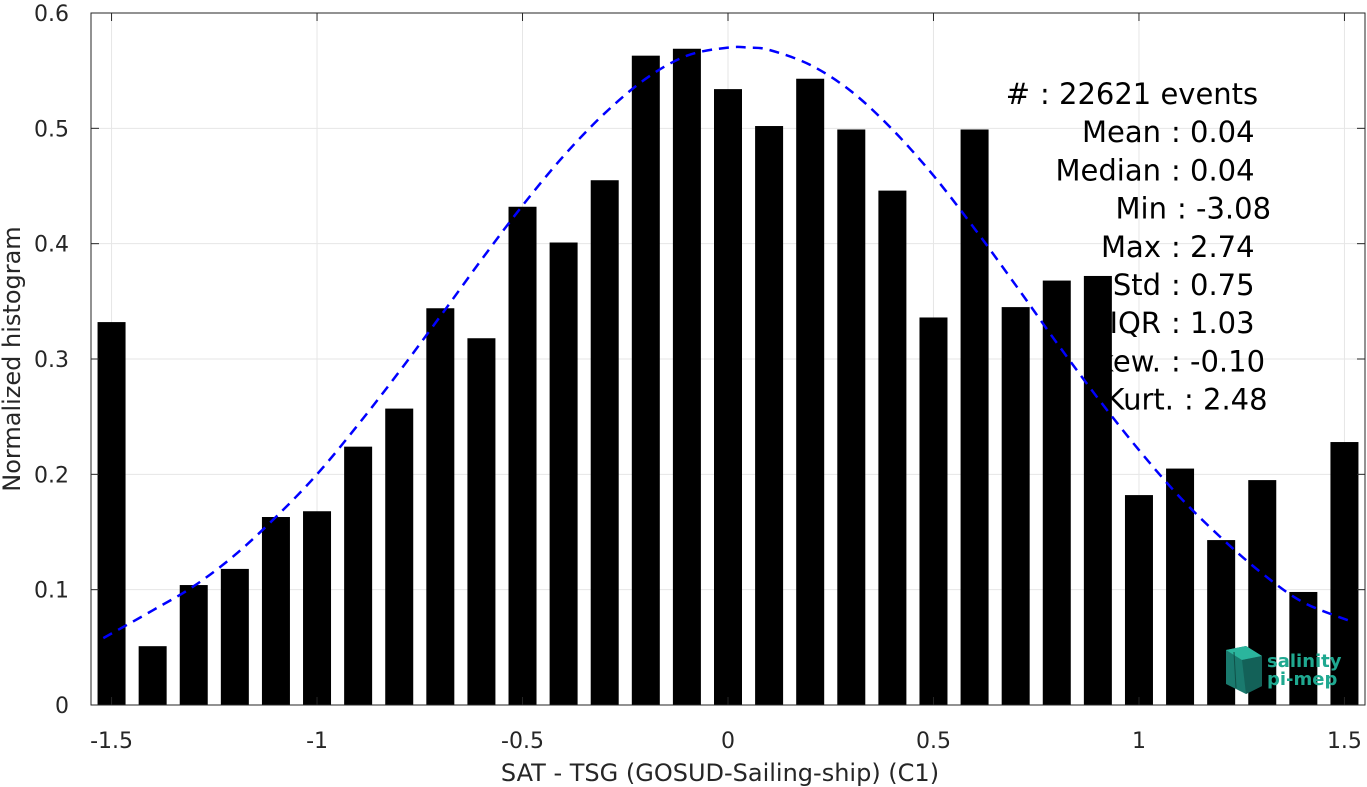 The height and width of the screenshot is (787, 1367). Describe the element at coordinates (1226, 400) in the screenshot. I see `stat-value: : 2.48` at that location.